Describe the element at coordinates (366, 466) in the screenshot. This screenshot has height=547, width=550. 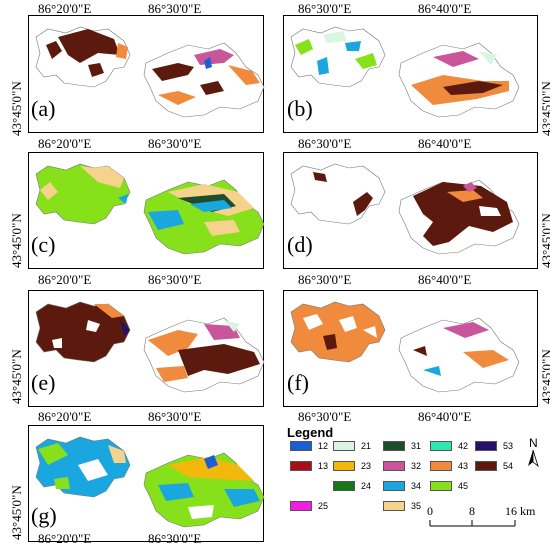
I see `legend-code: 23` at that location.